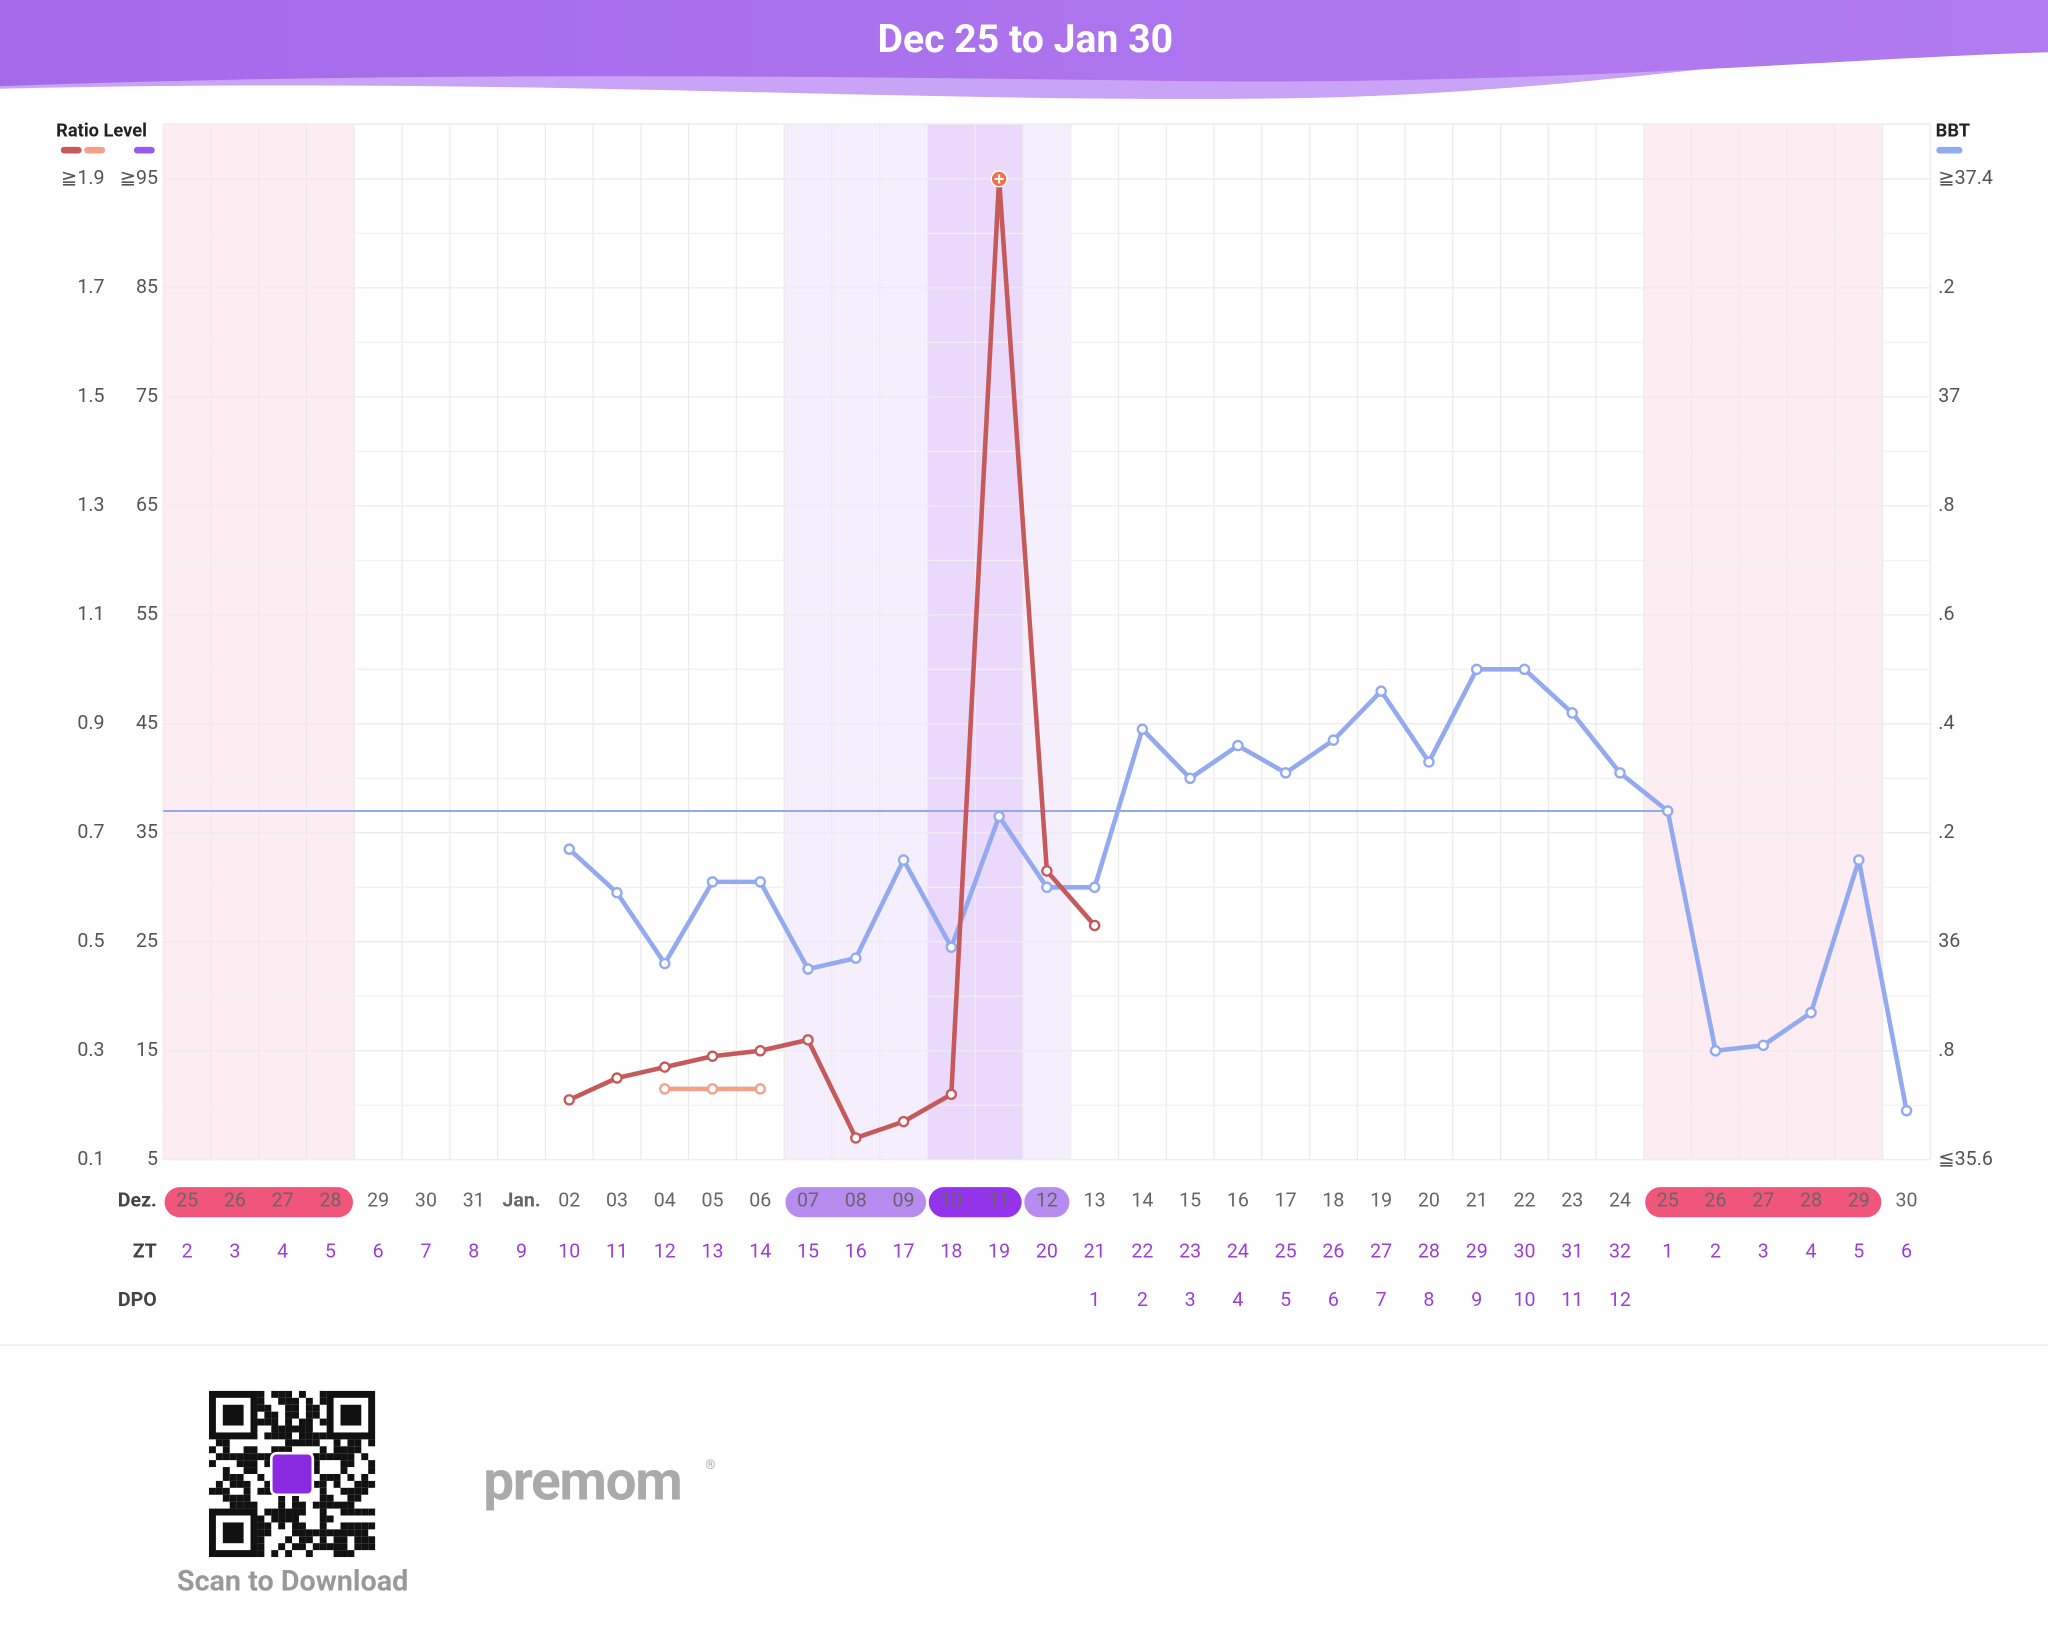 The image size is (2048, 1626). Describe the element at coordinates (521, 1200) in the screenshot. I see `x-tick-label: Jan.` at that location.